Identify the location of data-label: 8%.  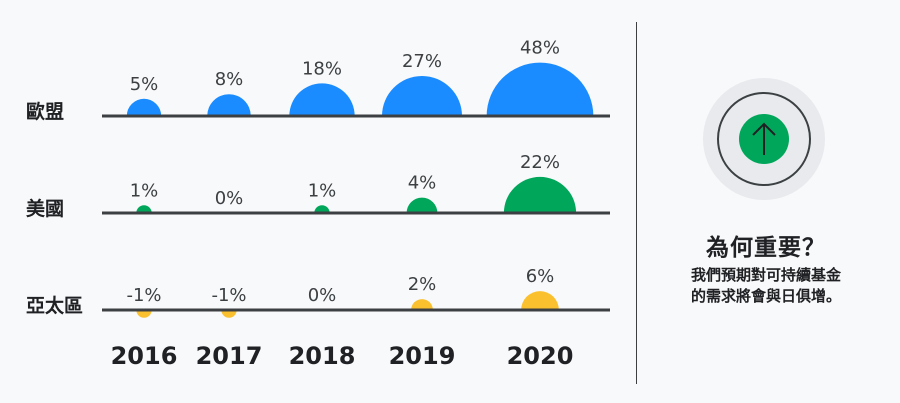
(229, 79).